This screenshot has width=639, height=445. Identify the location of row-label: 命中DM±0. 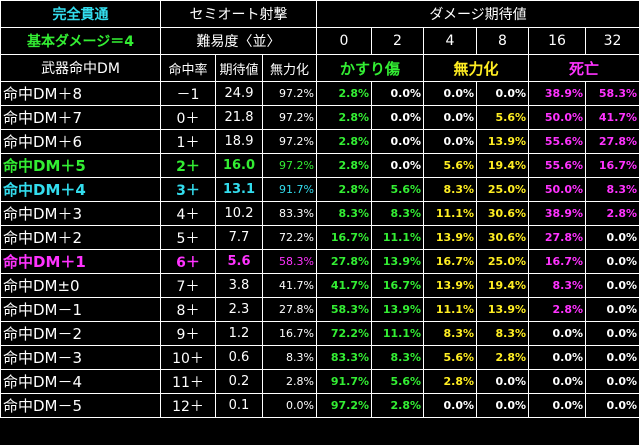
(80, 285).